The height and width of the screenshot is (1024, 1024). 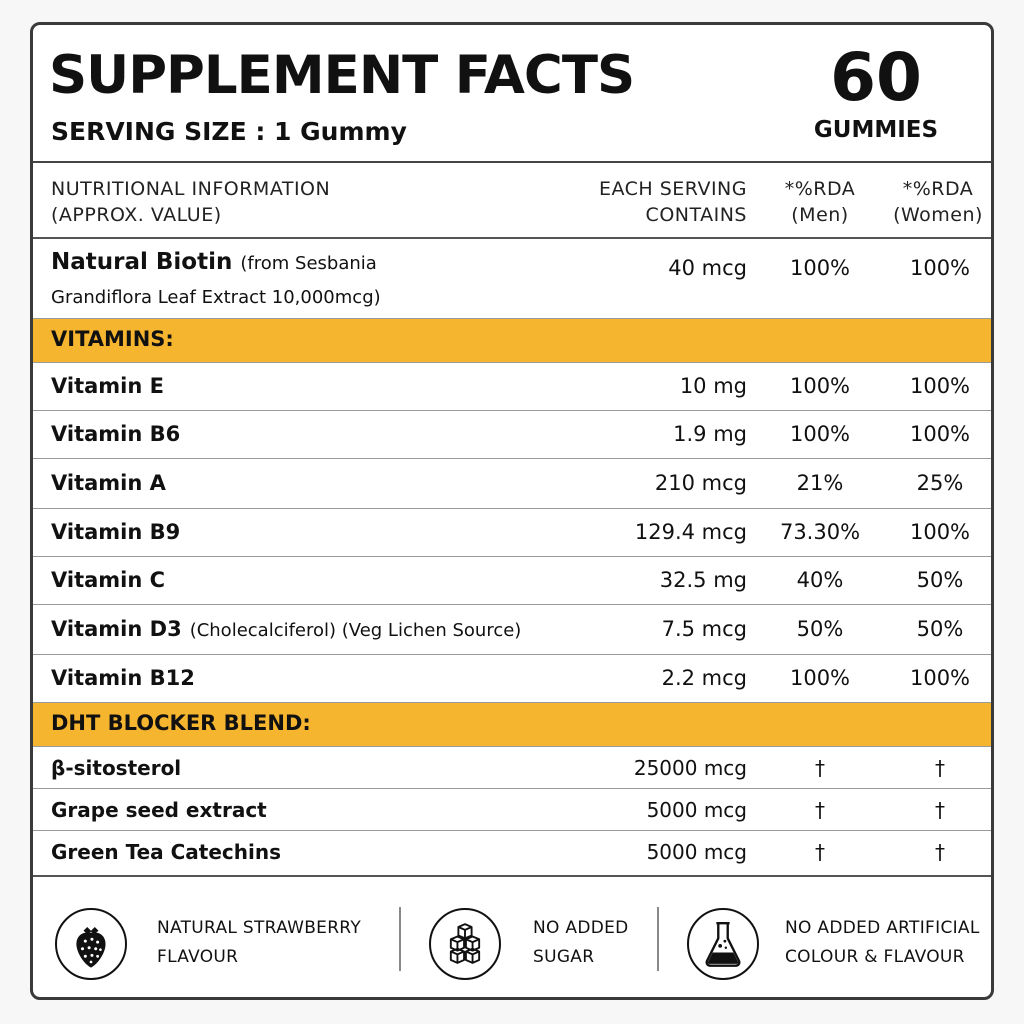 I want to click on feature-sugar-line1: NO ADDED, so click(x=581, y=928).